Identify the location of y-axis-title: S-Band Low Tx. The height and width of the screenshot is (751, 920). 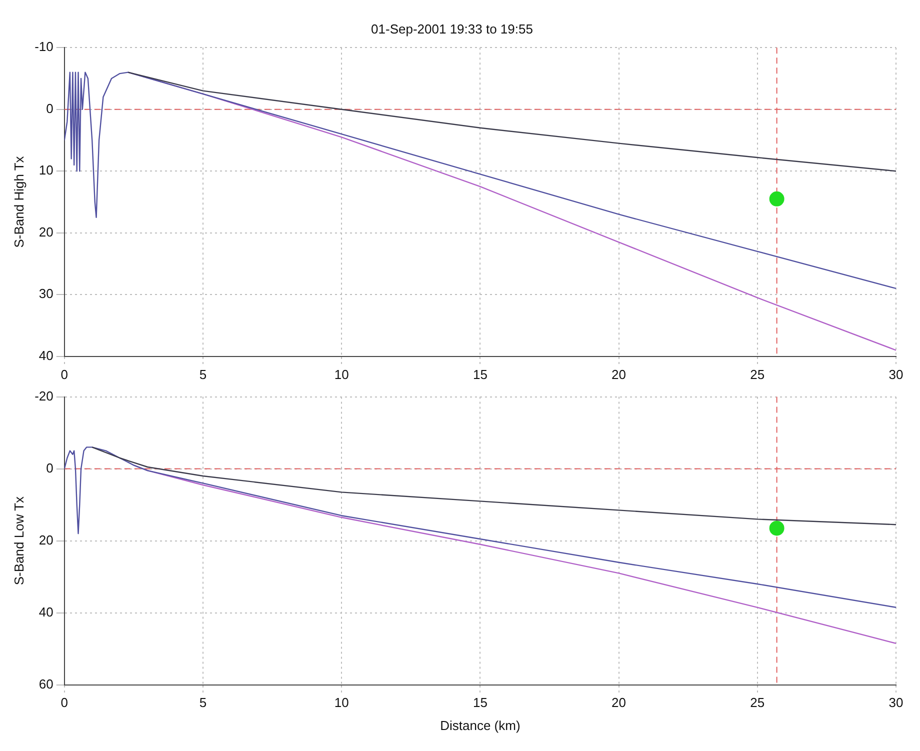
(18, 541).